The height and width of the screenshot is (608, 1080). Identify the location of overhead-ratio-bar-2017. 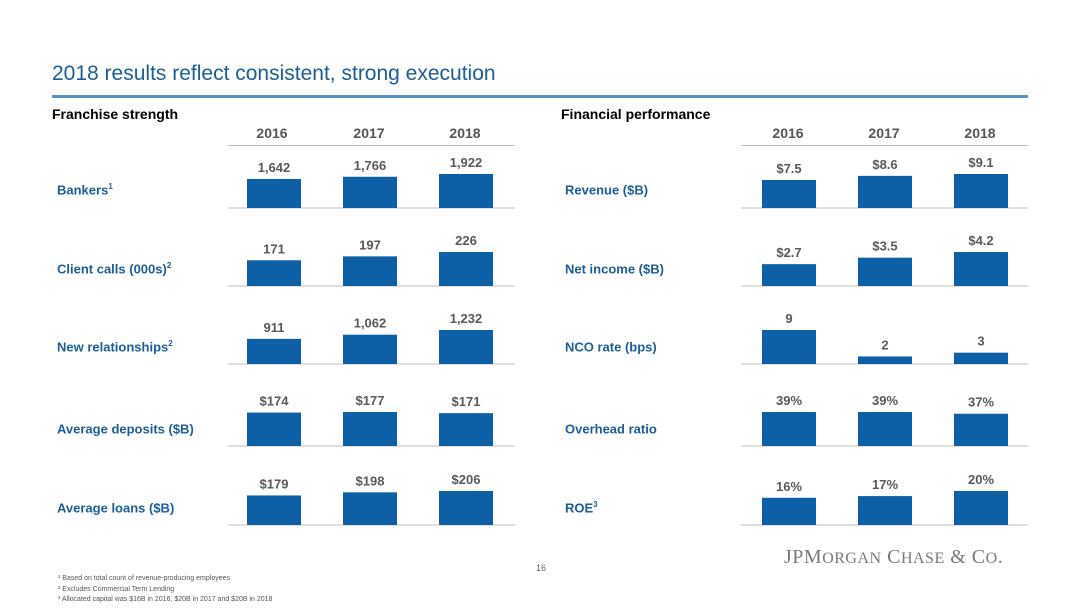
(885, 429).